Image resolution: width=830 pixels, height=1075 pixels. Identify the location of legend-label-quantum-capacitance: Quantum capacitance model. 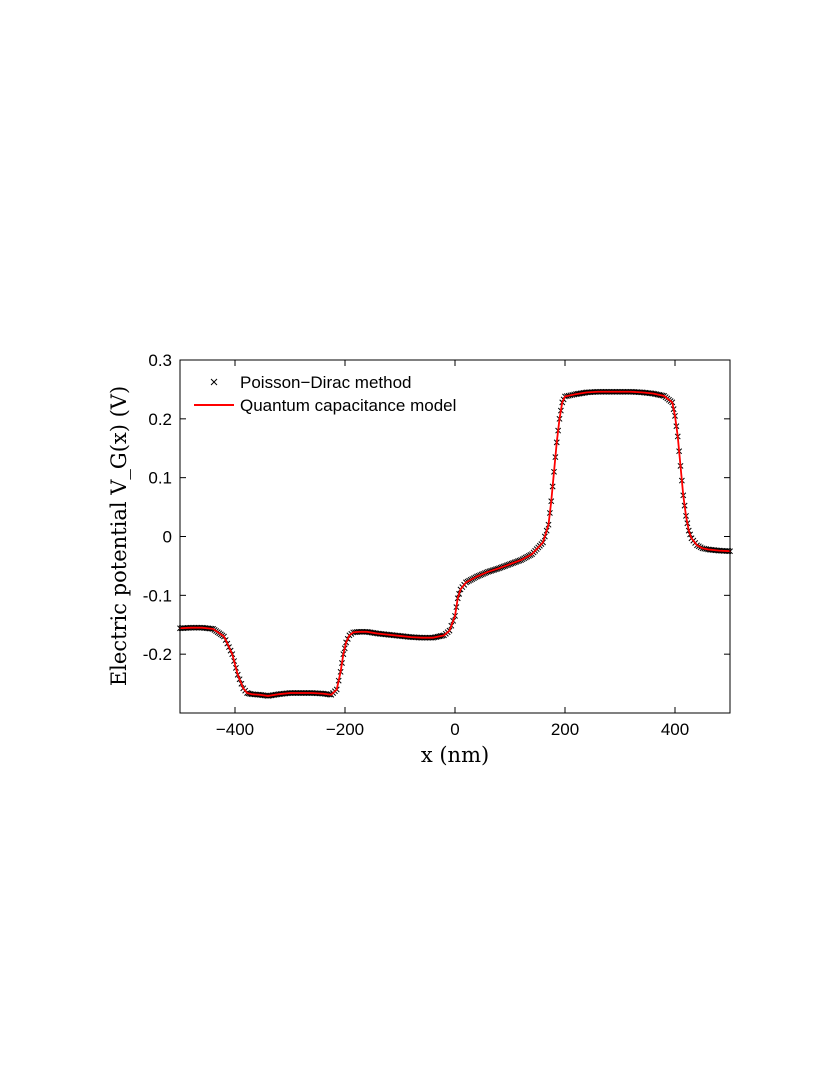
(348, 405).